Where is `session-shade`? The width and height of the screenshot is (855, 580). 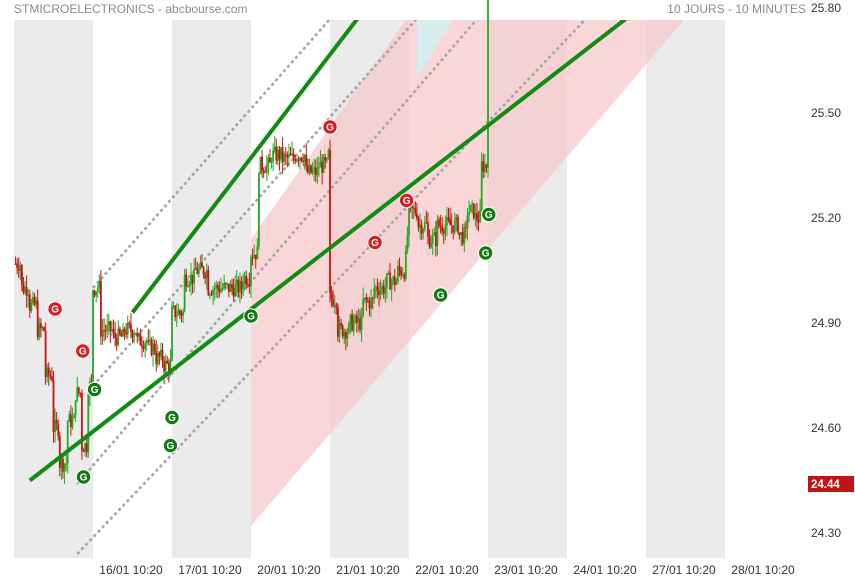 session-shade is located at coordinates (685, 289).